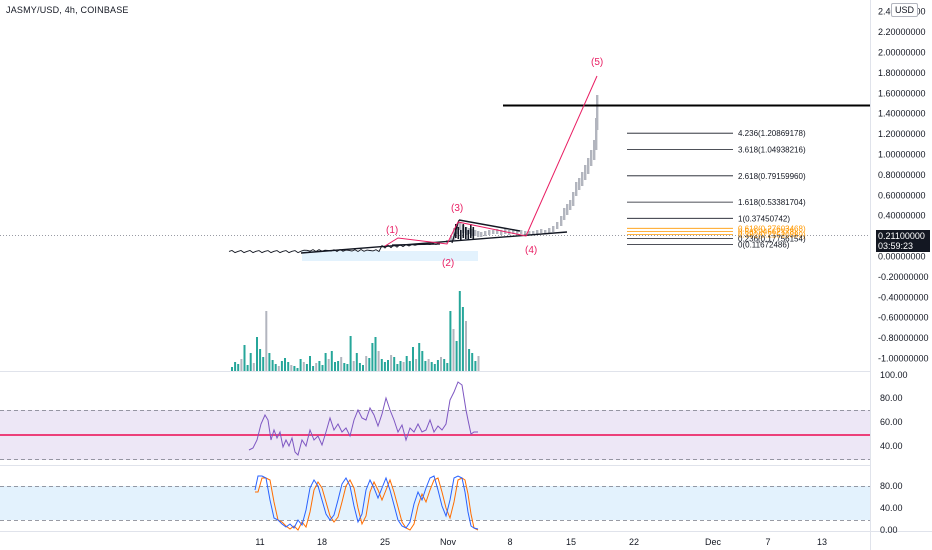 The width and height of the screenshot is (932, 550). Describe the element at coordinates (903, 359) in the screenshot. I see `price-axis-label: -1.00000000` at that location.